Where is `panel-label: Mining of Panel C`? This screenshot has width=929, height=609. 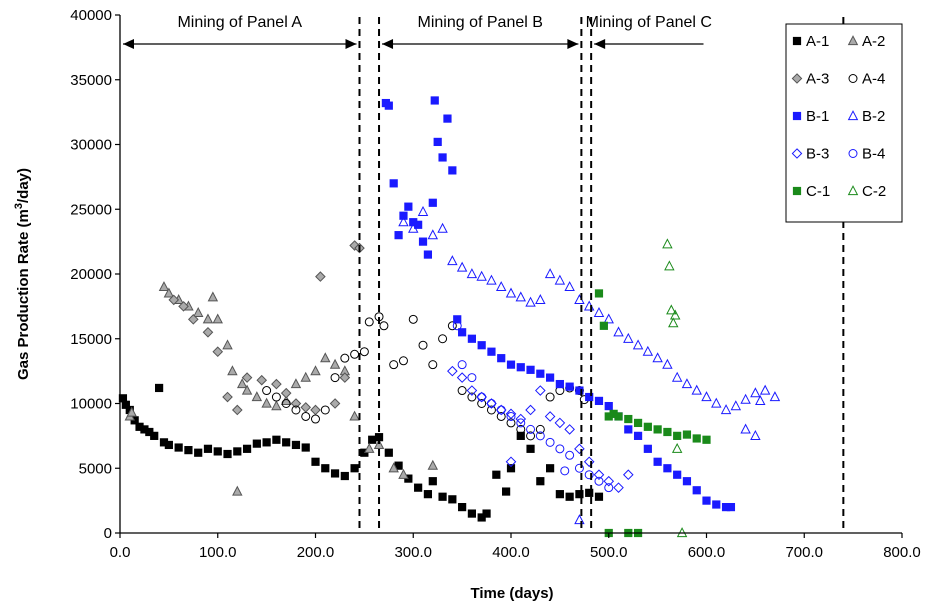
panel-label: Mining of Panel C is located at coordinates (649, 22).